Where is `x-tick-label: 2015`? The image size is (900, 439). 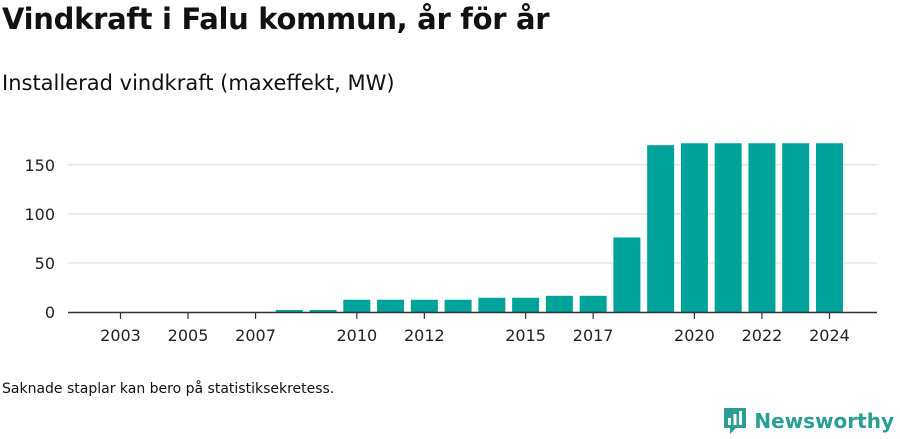
x-tick-label: 2015 is located at coordinates (525, 335).